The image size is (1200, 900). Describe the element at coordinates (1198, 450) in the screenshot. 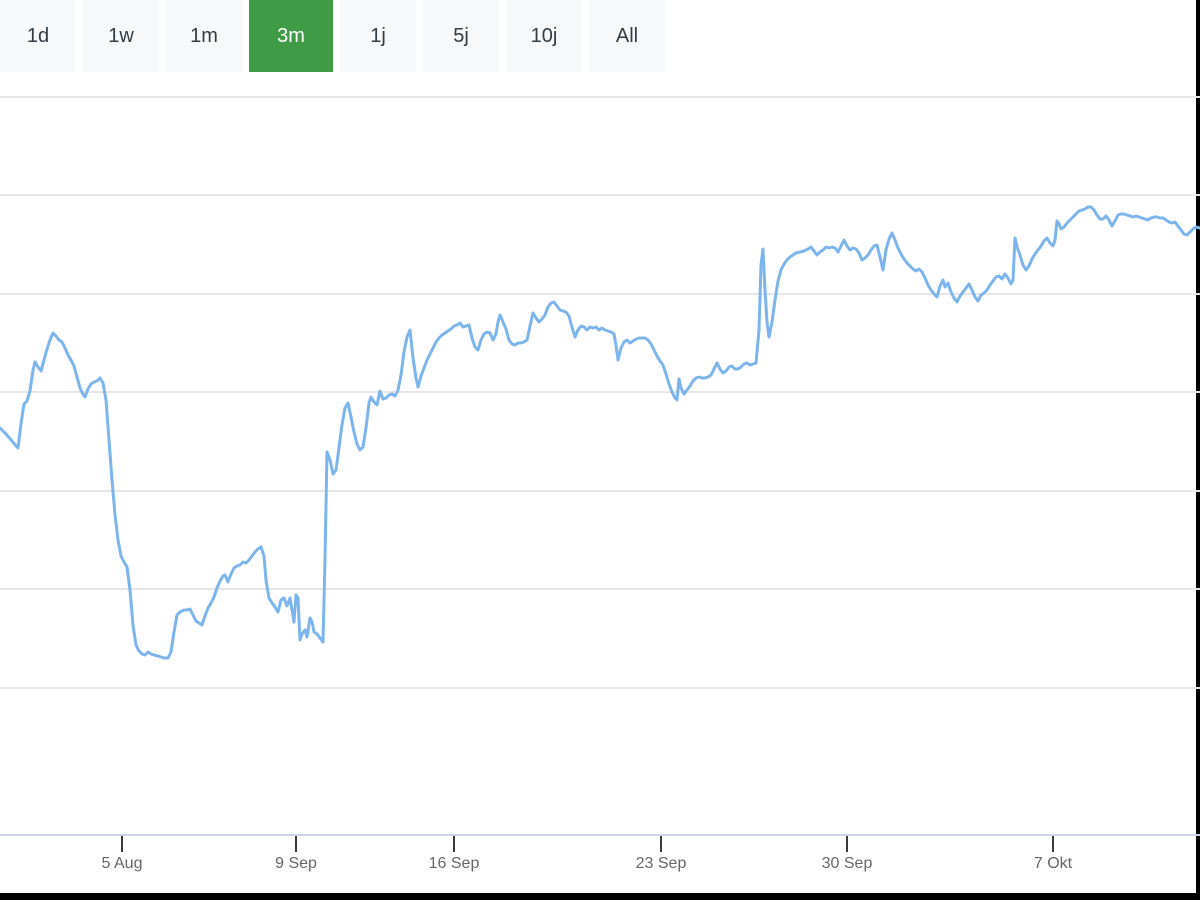

I see `window-edge-right` at that location.